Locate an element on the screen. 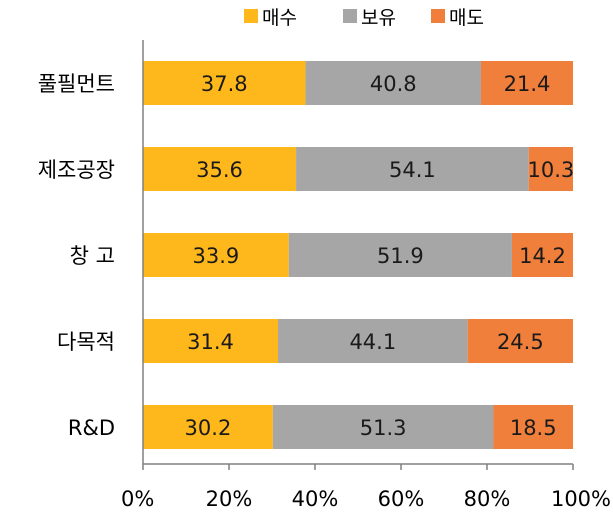 The image size is (613, 519). data-label: 18.5 is located at coordinates (533, 428).